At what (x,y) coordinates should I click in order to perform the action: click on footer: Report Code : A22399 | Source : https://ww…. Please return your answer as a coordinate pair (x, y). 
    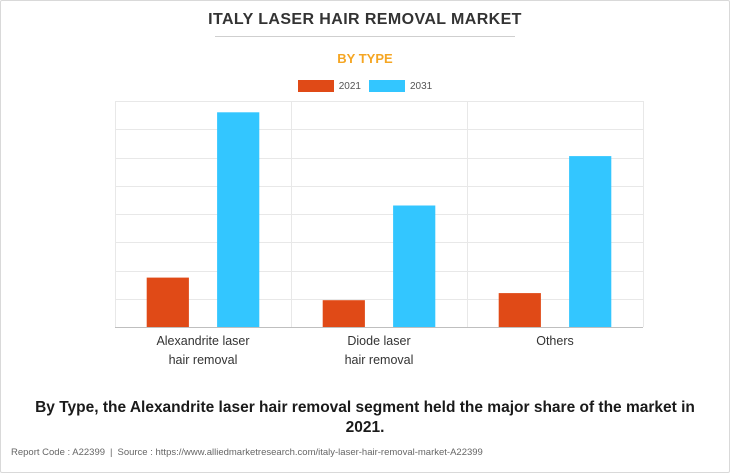
    Looking at the image, I should click on (247, 452).